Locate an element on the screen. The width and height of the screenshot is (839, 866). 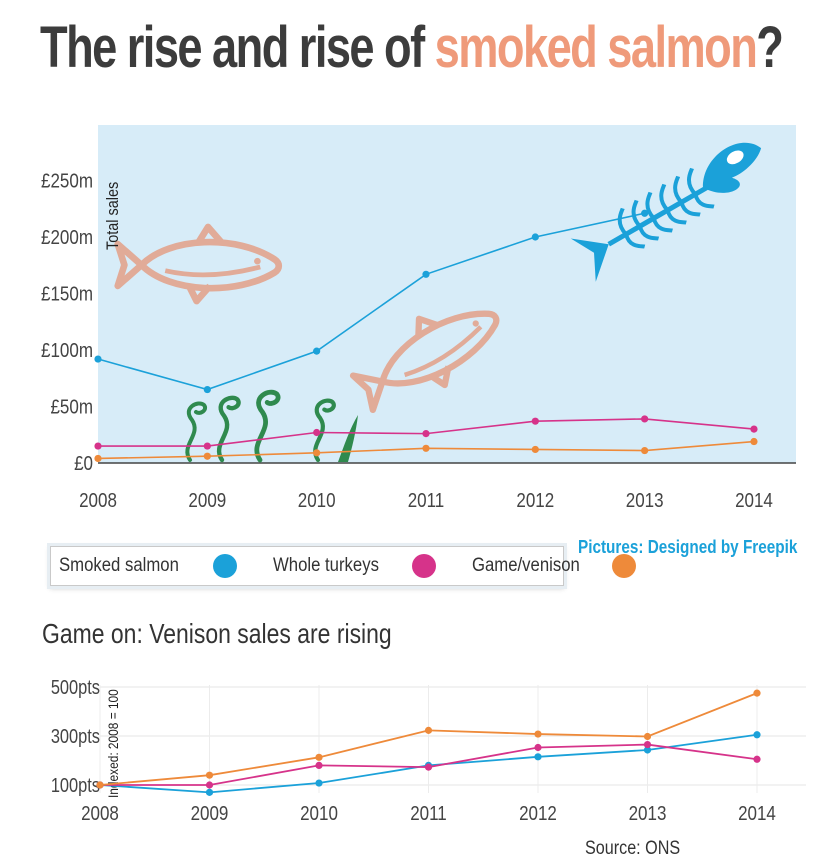
page-title: The rise and rise of smoked salmon? is located at coordinates (412, 47).